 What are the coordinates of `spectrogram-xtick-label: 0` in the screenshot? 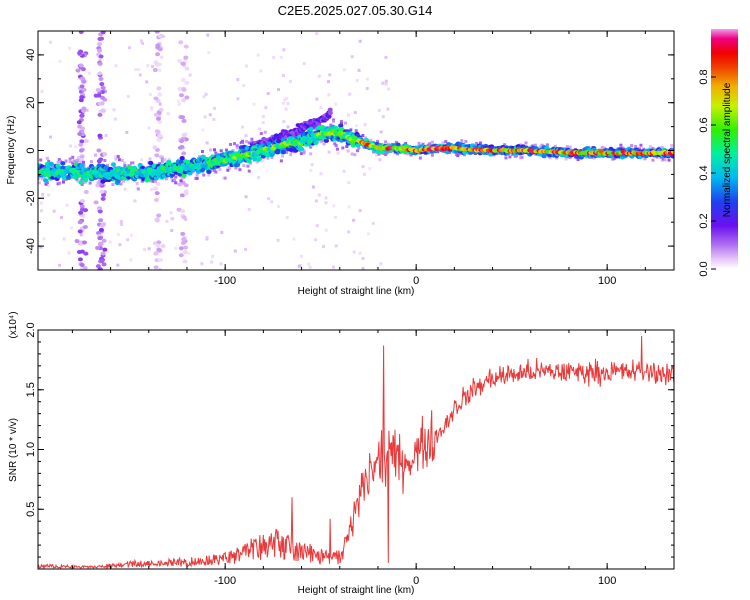 It's located at (416, 281).